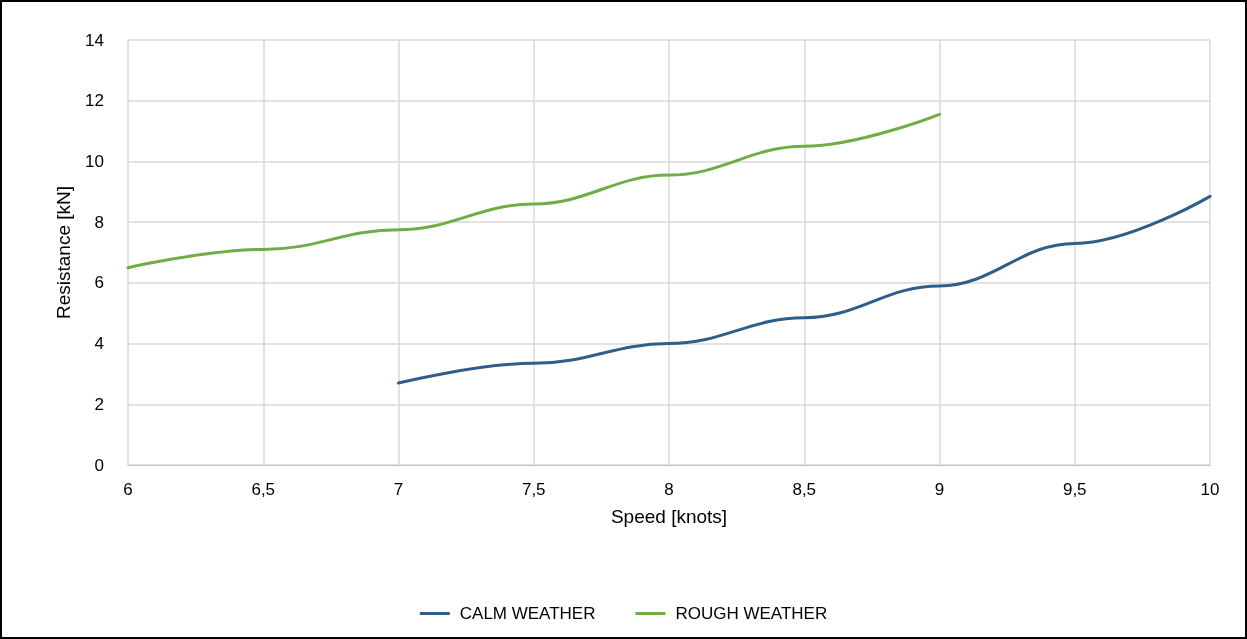 The width and height of the screenshot is (1247, 639). What do you see at coordinates (99, 465) in the screenshot?
I see `y-tick-label: 0` at bounding box center [99, 465].